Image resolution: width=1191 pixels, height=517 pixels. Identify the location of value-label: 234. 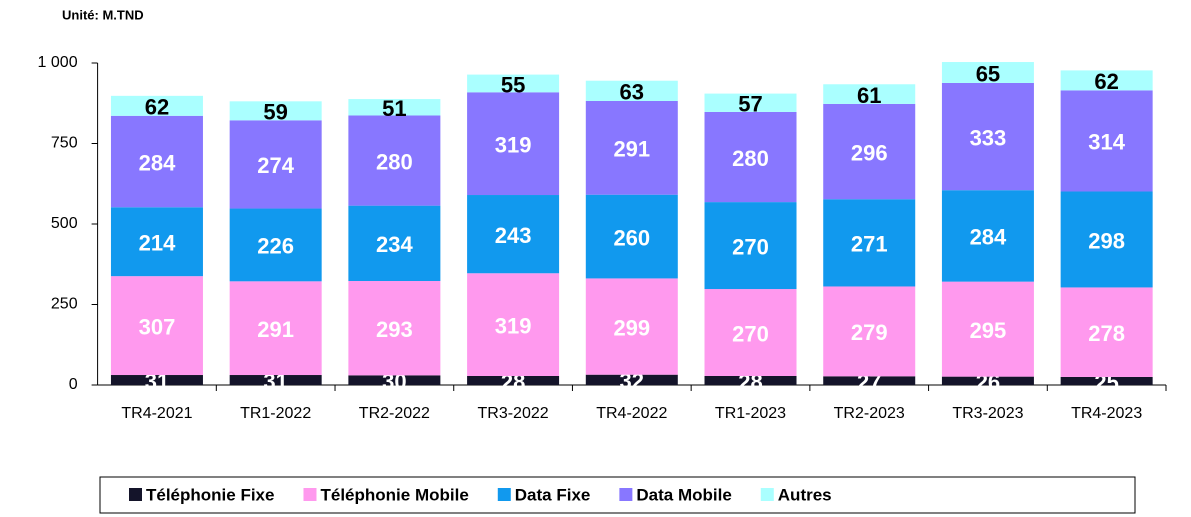
(394, 244).